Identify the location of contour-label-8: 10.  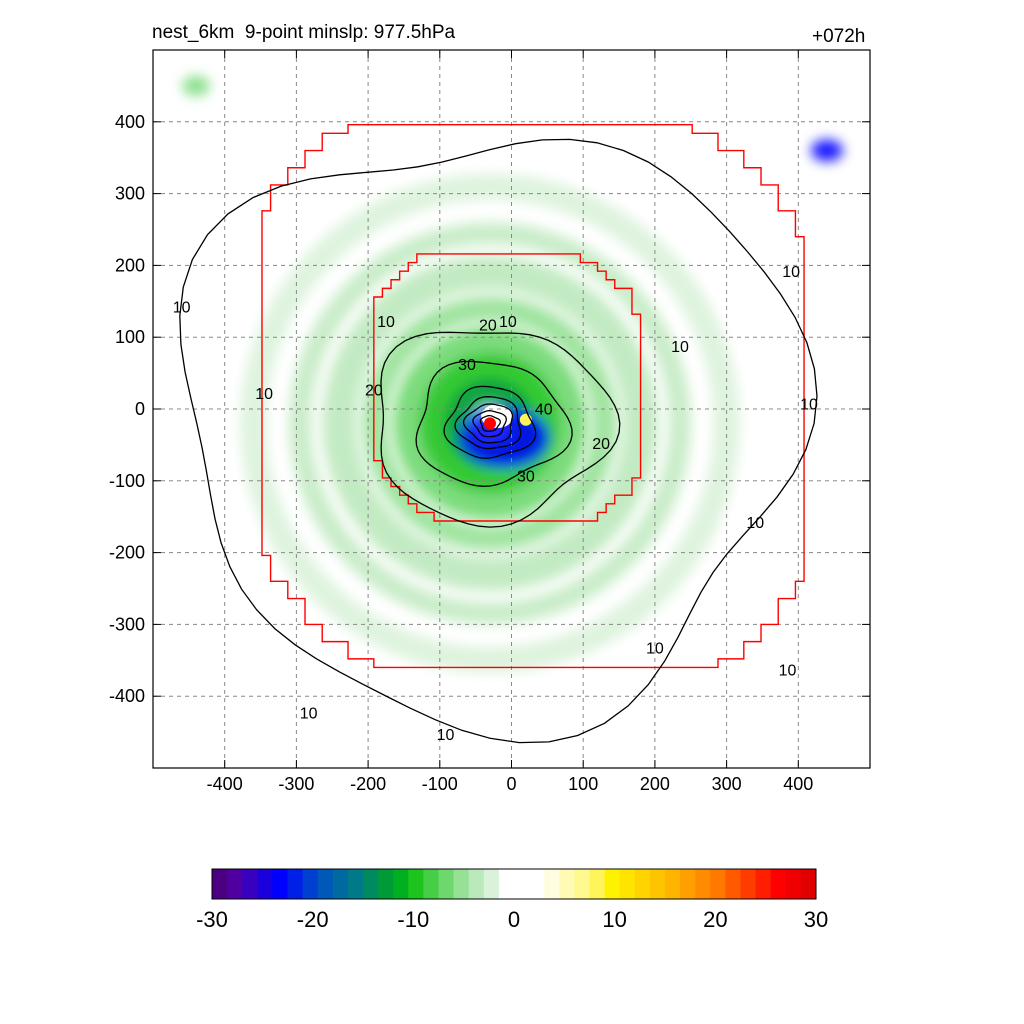
(655, 649).